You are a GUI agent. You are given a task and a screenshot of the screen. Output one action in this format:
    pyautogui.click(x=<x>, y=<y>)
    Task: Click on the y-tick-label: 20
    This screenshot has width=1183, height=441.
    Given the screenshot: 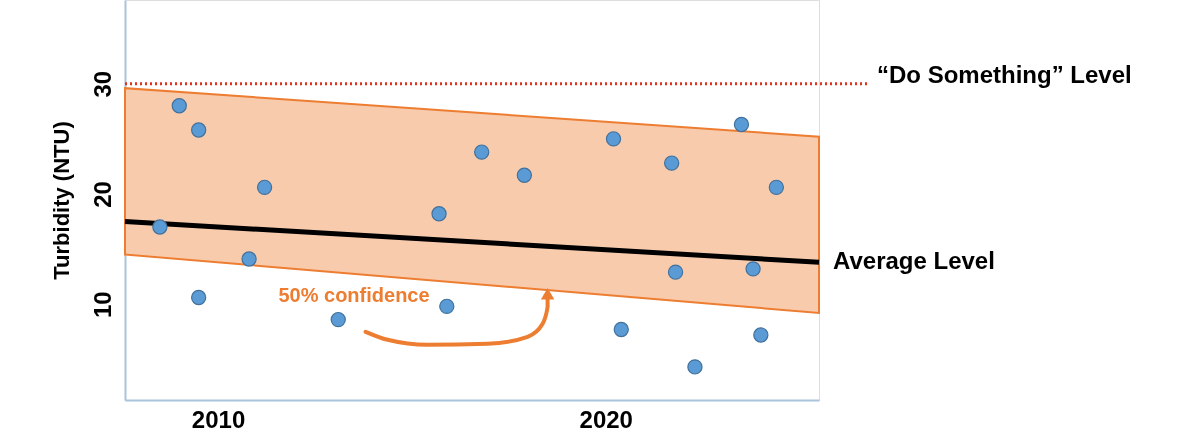 What is the action you would take?
    pyautogui.click(x=102, y=194)
    